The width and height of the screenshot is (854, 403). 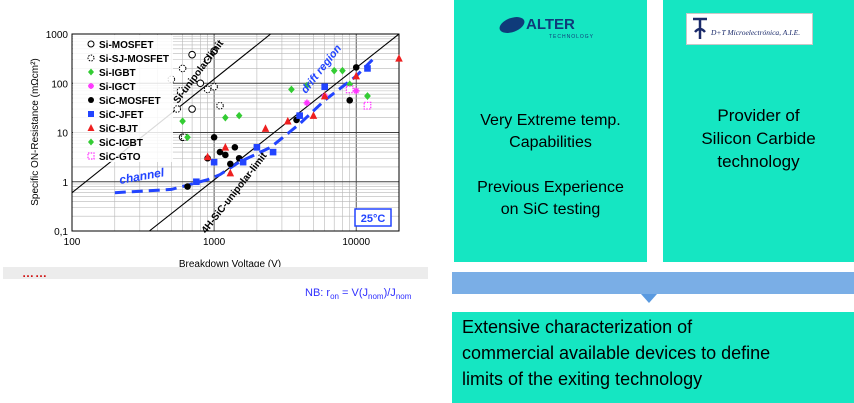 I want to click on legend-marker-d2, so click(x=91, y=86).